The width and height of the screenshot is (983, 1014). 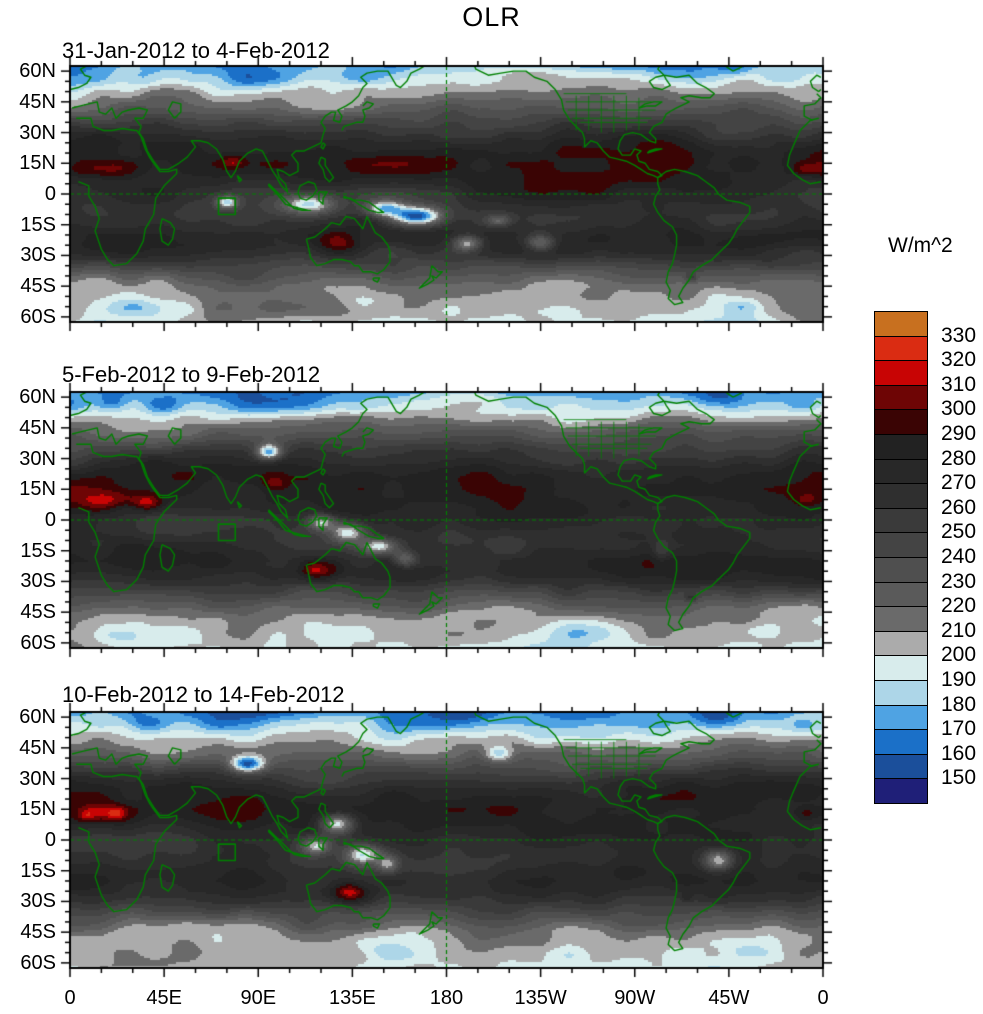 I want to click on lon-tick-label: 135W, so click(x=540, y=998).